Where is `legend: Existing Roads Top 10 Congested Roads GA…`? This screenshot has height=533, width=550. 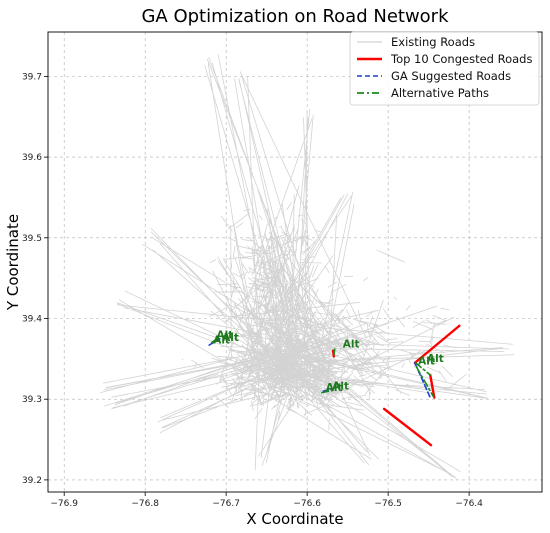 legend: Existing Roads Top 10 Congested Roads GA… is located at coordinates (444, 68).